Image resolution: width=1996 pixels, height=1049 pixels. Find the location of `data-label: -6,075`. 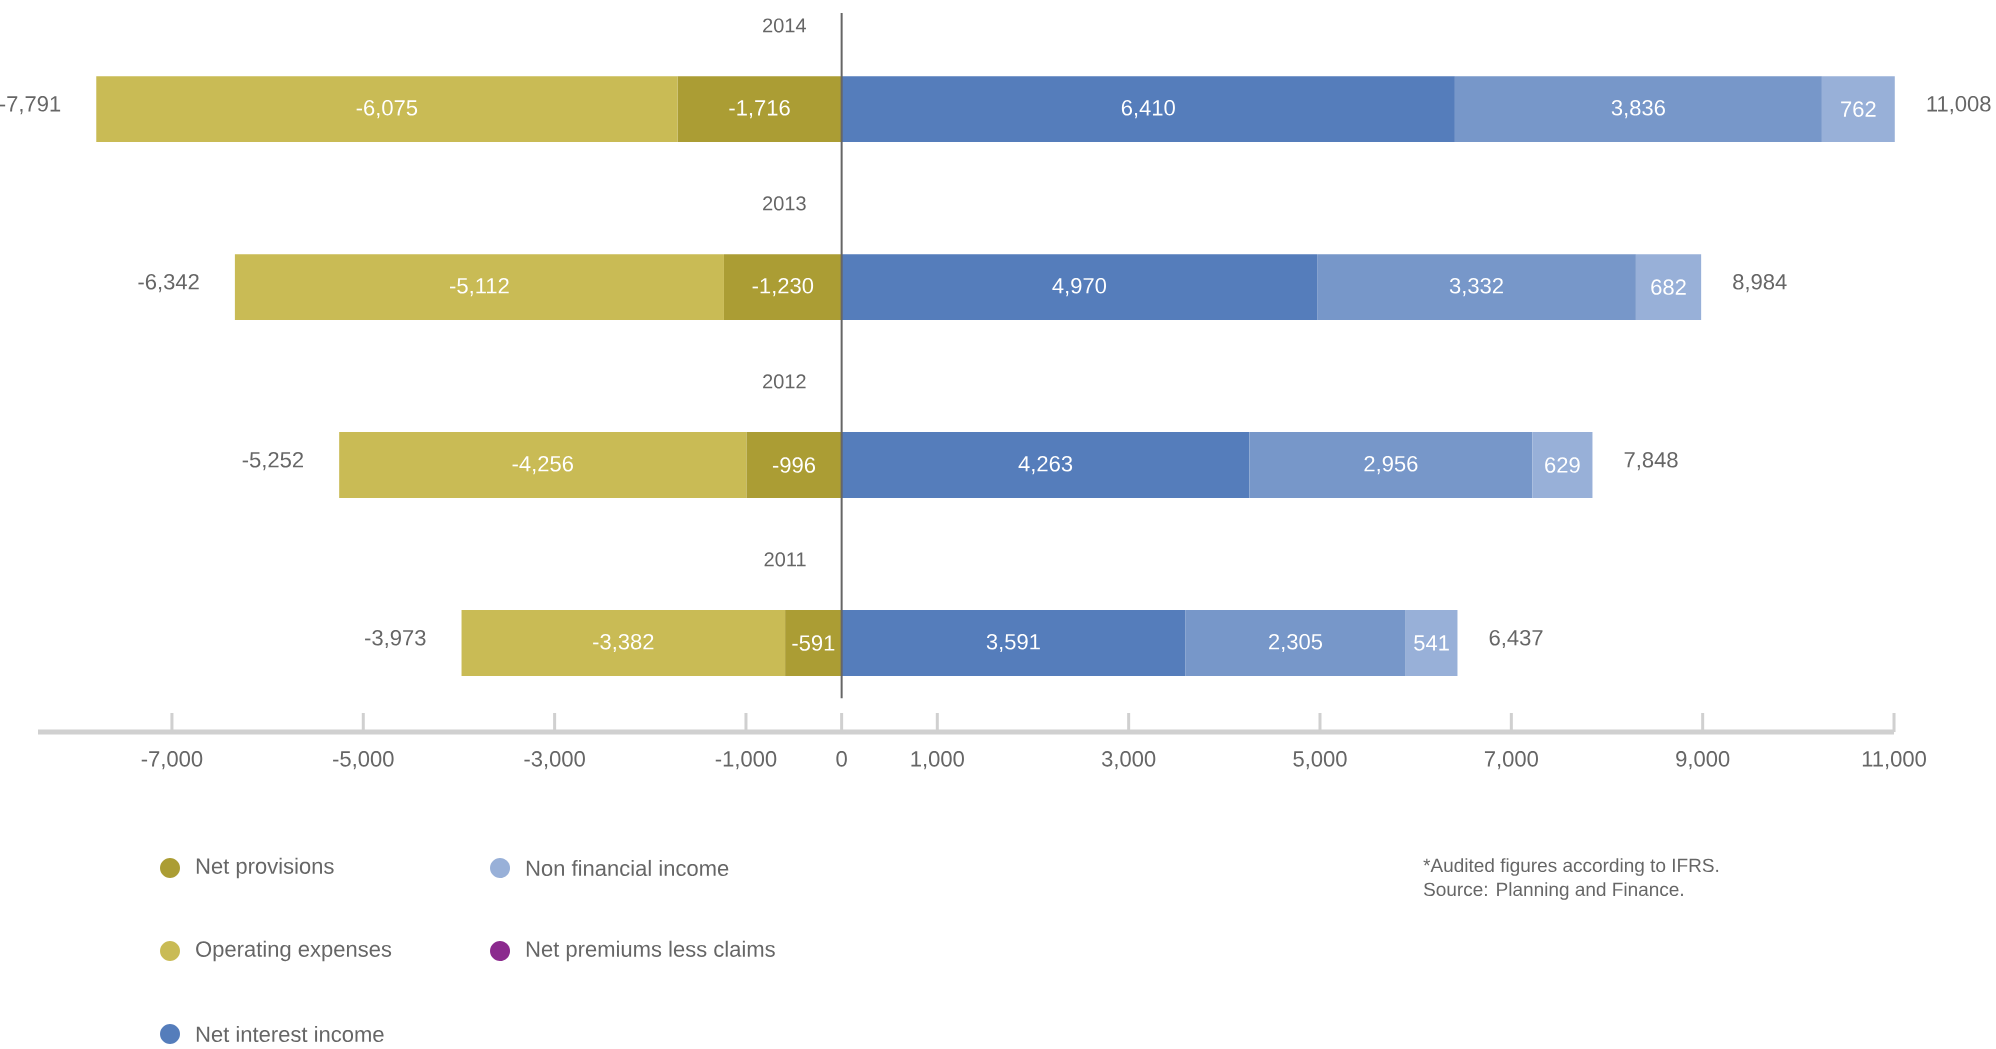

data-label: -6,075 is located at coordinates (387, 109).